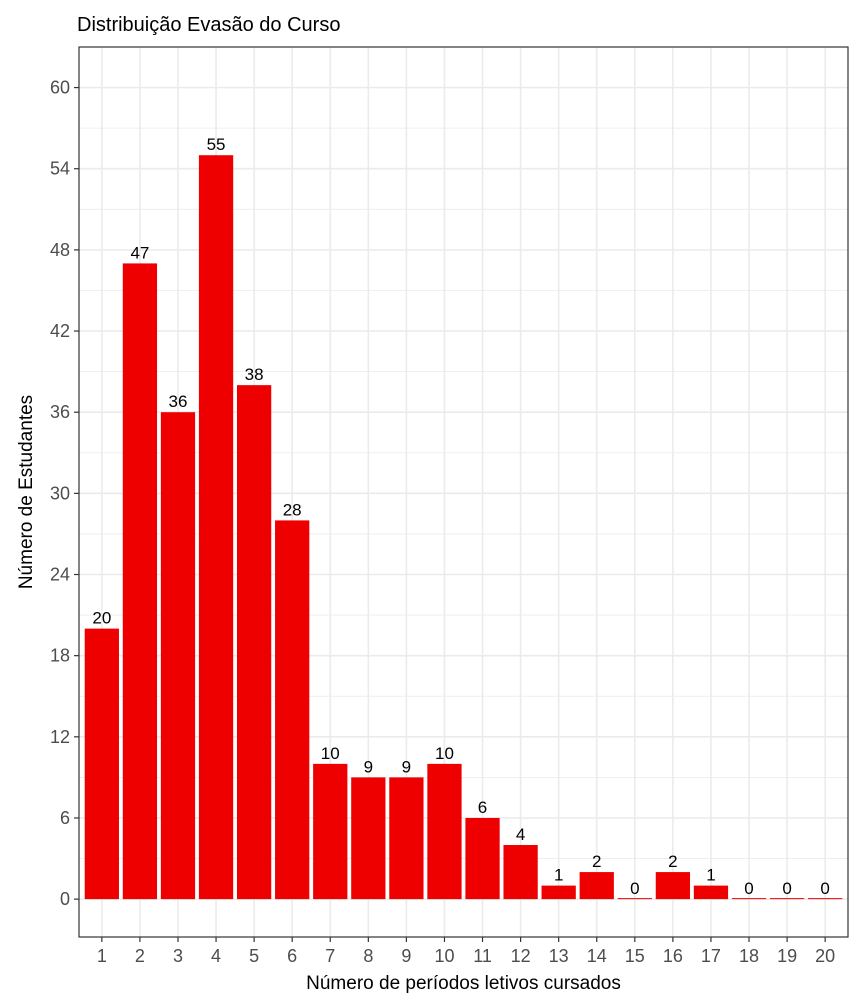 This screenshot has width=849, height=999. Describe the element at coordinates (520, 834) in the screenshot. I see `data-label-12: 4` at that location.